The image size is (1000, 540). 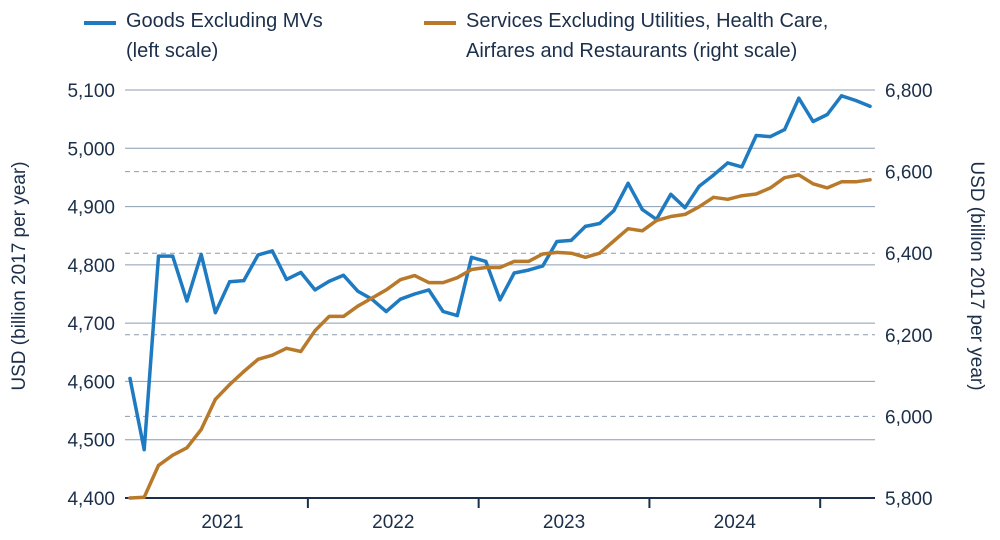 I want to click on y-right-tick-label: 6,000, so click(x=909, y=417).